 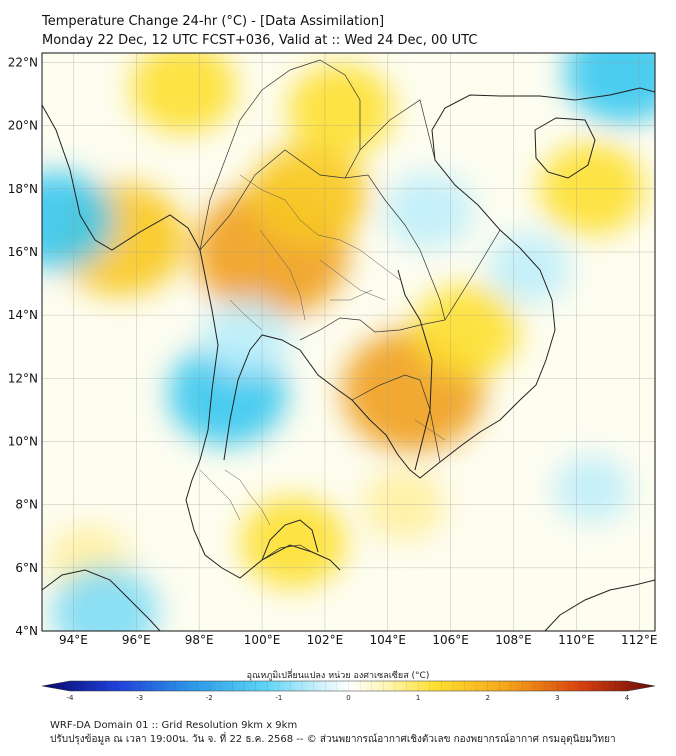 What do you see at coordinates (199, 640) in the screenshot?
I see `lon-label: 98°E` at bounding box center [199, 640].